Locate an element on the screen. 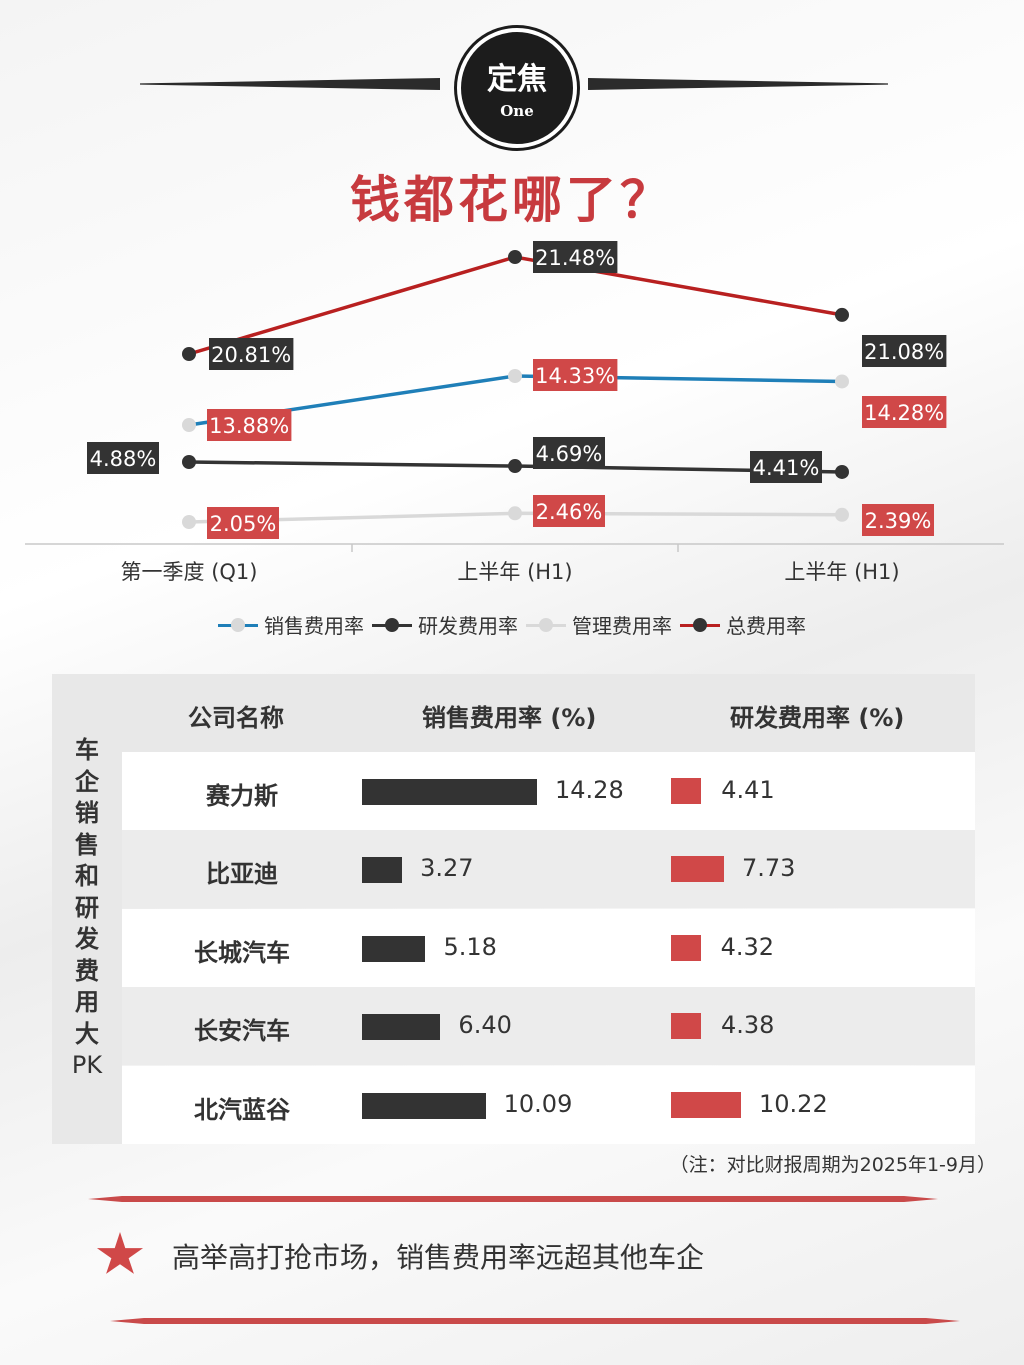 The width and height of the screenshot is (1024, 1365). svg-text: 4.41% is located at coordinates (786, 468).